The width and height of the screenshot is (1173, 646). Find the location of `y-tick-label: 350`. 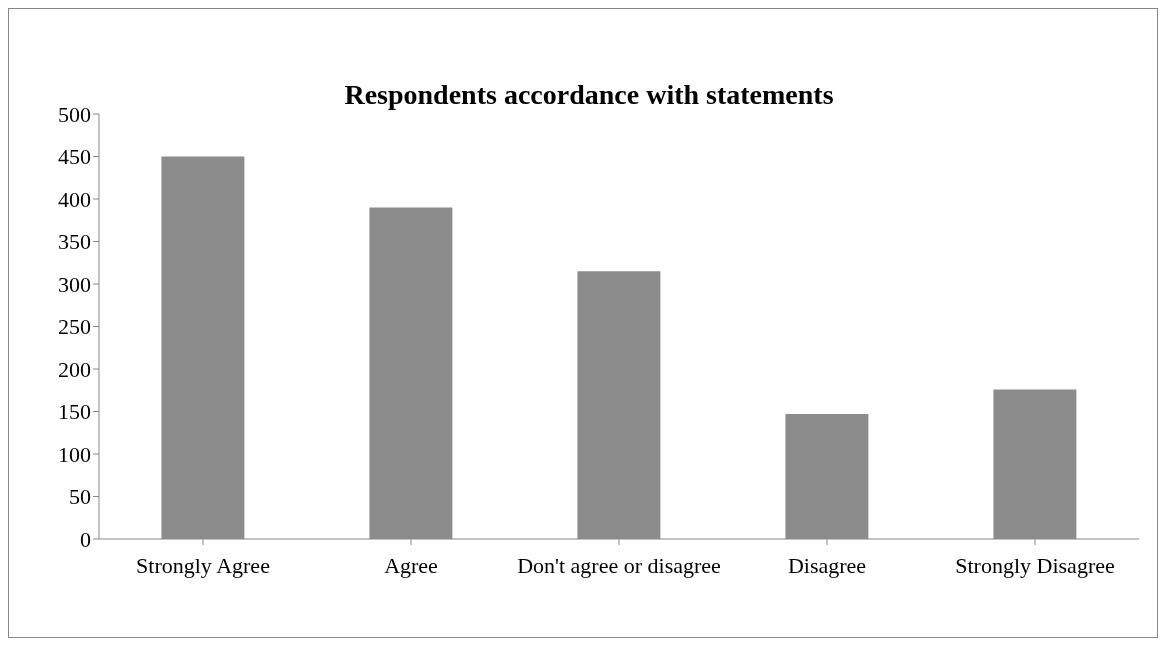

y-tick-label: 350 is located at coordinates (74, 242).